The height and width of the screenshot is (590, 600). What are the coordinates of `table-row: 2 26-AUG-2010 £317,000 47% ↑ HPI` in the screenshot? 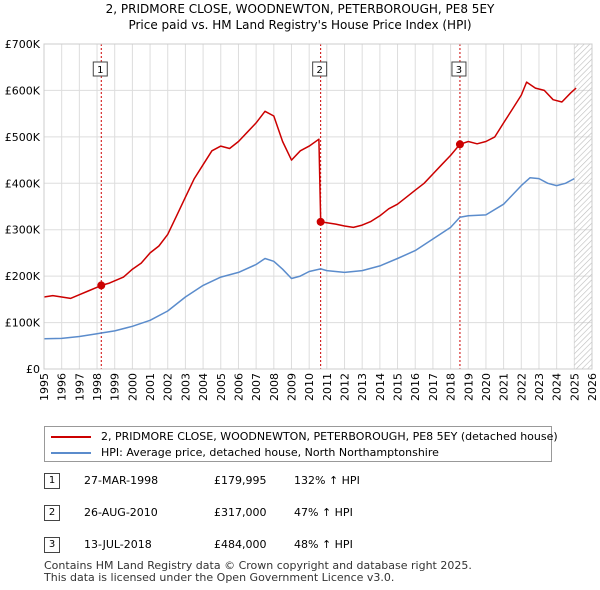 It's located at (304, 513).